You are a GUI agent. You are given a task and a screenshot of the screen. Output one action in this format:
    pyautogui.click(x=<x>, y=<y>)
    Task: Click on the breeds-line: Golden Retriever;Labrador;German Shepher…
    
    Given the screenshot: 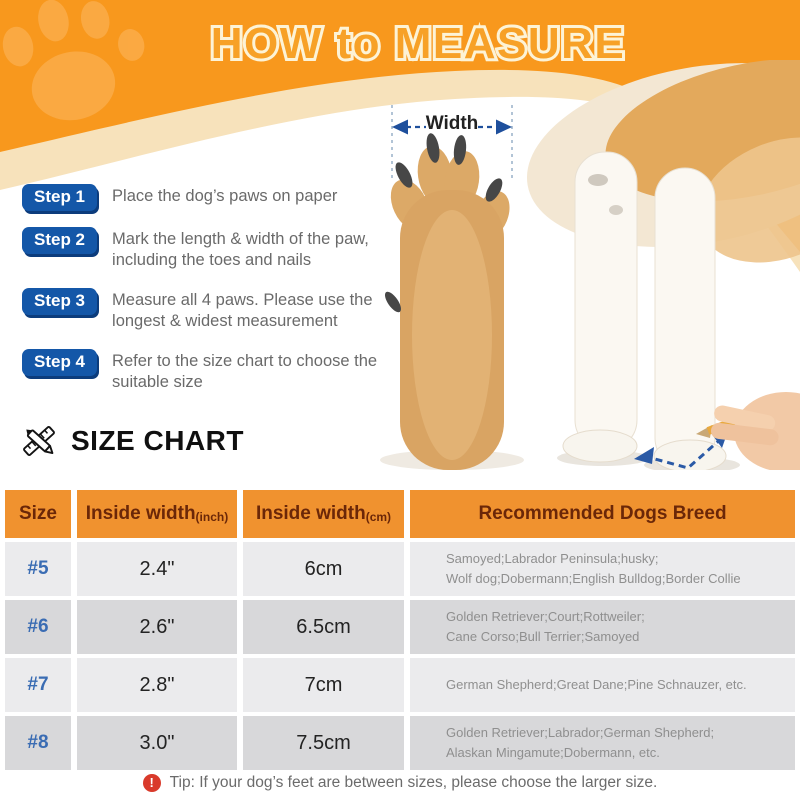 What is the action you would take?
    pyautogui.click(x=580, y=732)
    